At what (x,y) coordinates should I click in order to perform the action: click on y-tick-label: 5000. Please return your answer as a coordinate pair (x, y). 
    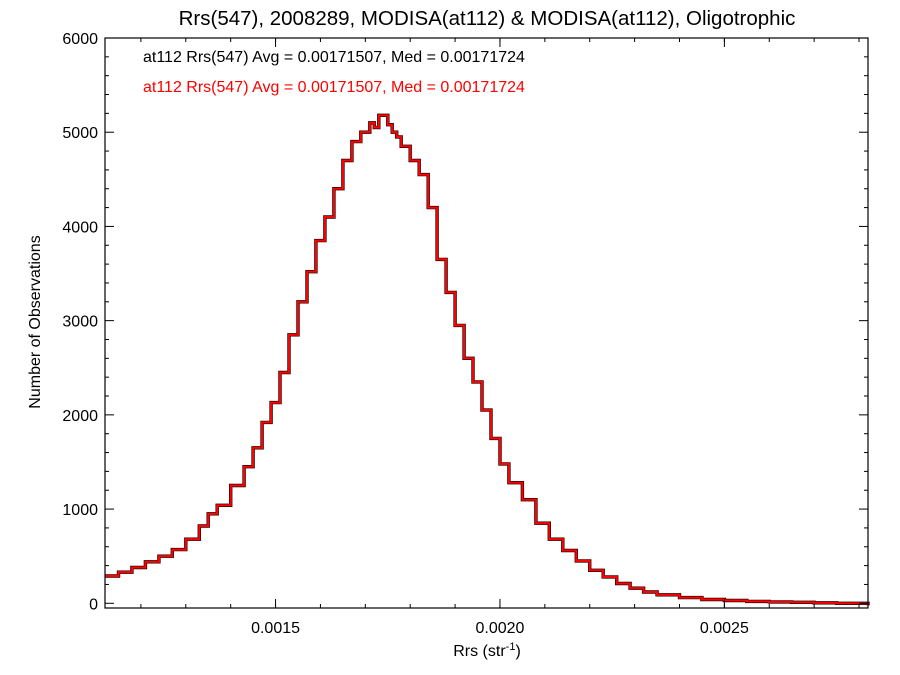
    Looking at the image, I should click on (80, 133).